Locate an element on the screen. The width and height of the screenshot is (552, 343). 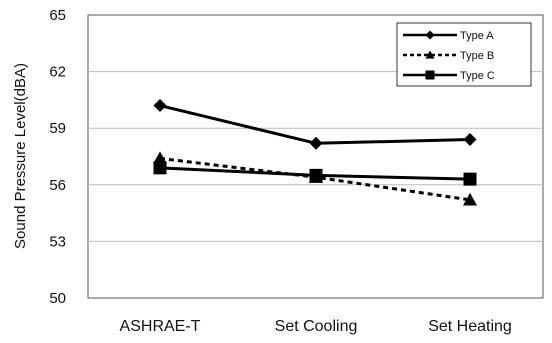
series-type-c is located at coordinates (315, 173).